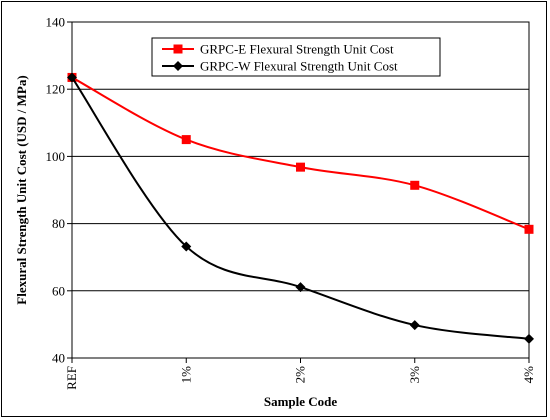 Image resolution: width=550 pixels, height=420 pixels. Describe the element at coordinates (185, 375) in the screenshot. I see `x-tick-label: 1%` at that location.